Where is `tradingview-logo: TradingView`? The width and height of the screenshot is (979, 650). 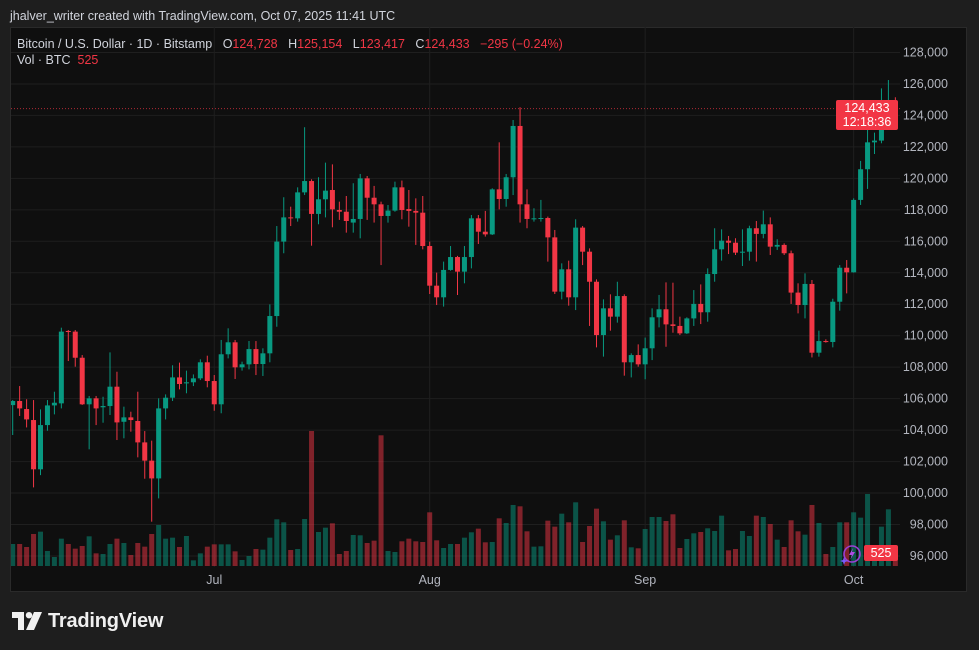
tradingview-logo: TradingView is located at coordinates (87, 621).